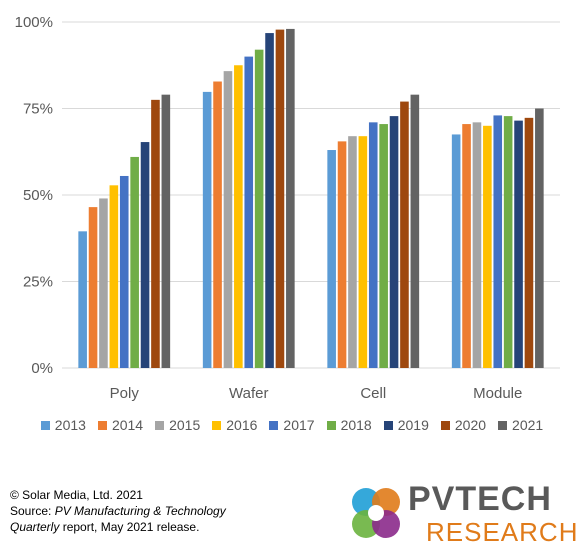  What do you see at coordinates (217, 225) in the screenshot?
I see `bar-wafer-2014` at bounding box center [217, 225].